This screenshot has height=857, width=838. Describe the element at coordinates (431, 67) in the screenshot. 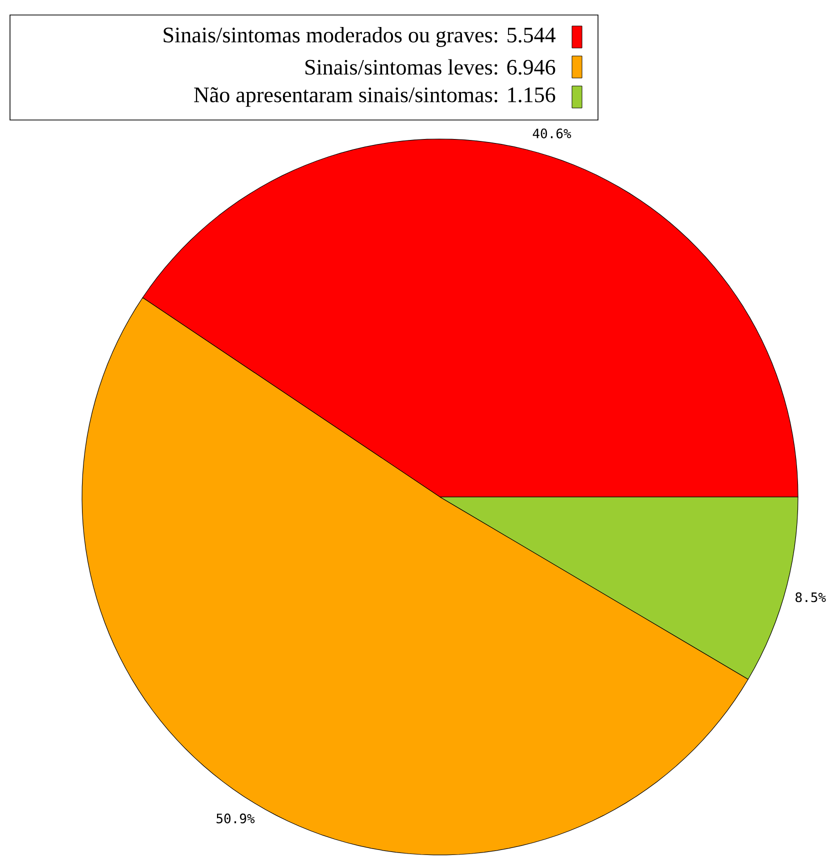

I see `legend-label: Sinais/sintomas leves: 6.946` at that location.